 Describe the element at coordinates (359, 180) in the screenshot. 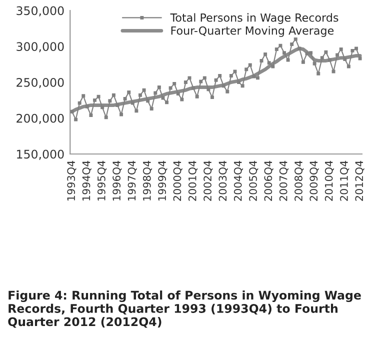

I see `x-tick-label: 2012Q4` at that location.